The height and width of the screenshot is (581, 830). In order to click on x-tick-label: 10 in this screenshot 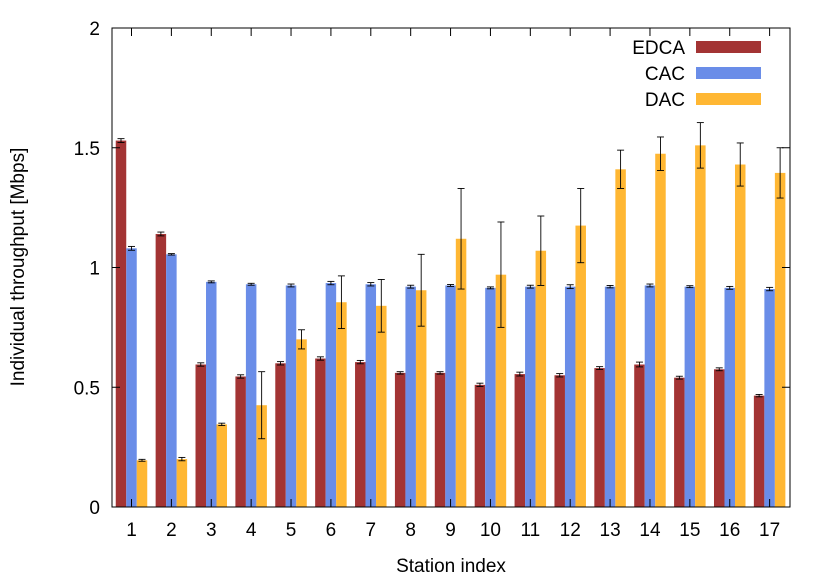, I will do `click(490, 530)`.